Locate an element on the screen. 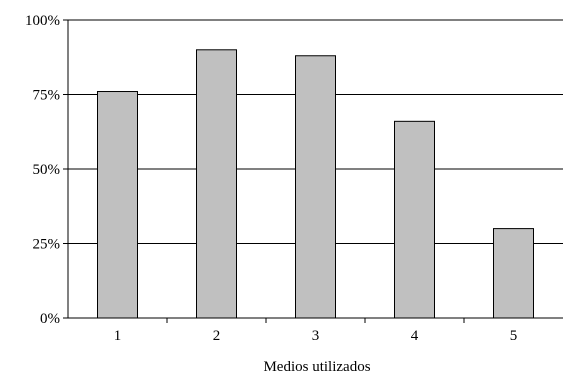 Image resolution: width=563 pixels, height=379 pixels. x-tick-label-3: 3 is located at coordinates (316, 336).